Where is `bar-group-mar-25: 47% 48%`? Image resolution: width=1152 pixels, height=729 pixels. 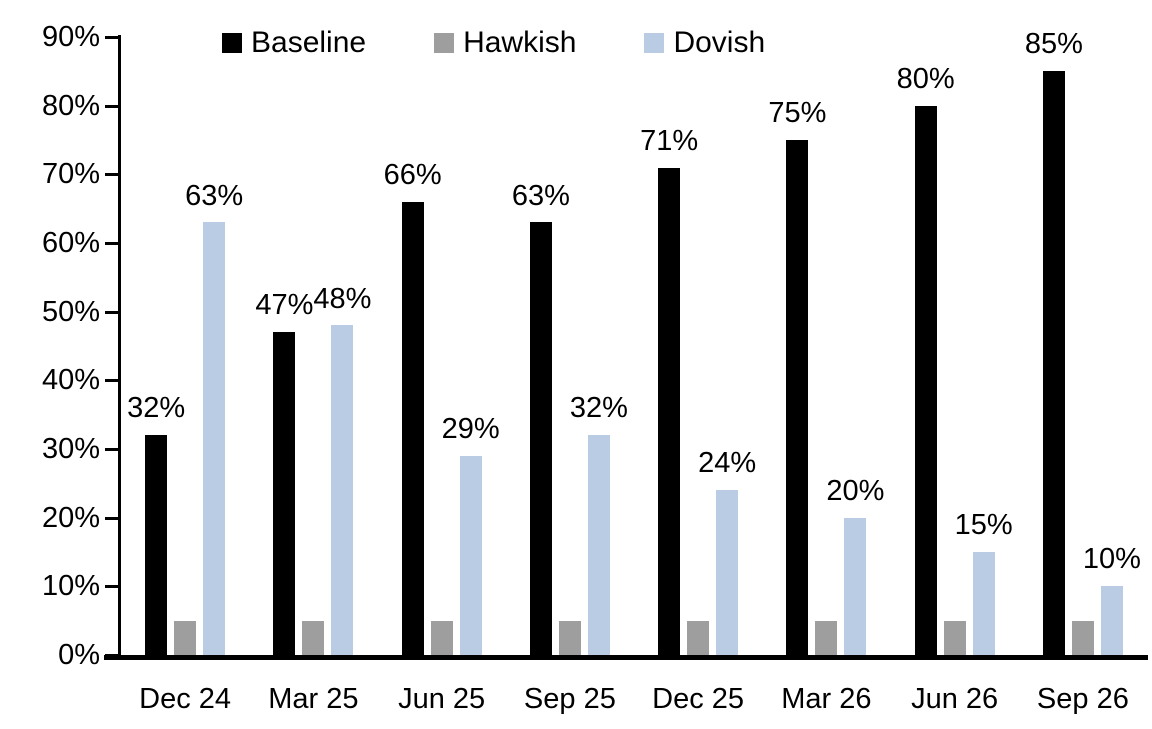
bar-group-mar-25: 47% 48% is located at coordinates (313, 346).